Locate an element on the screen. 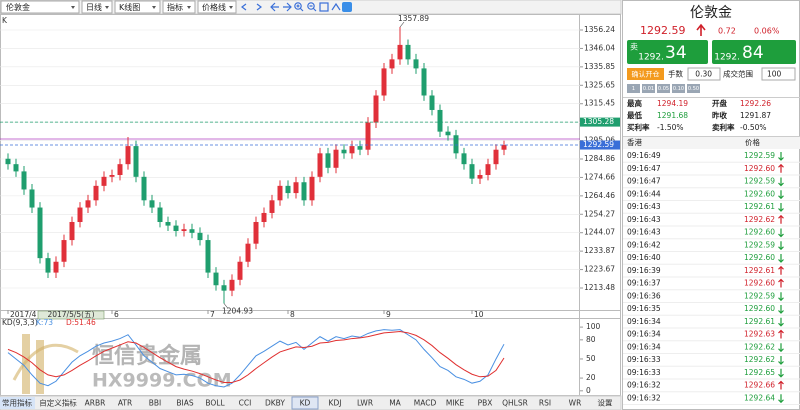  icon-draw is located at coordinates (336, 6).